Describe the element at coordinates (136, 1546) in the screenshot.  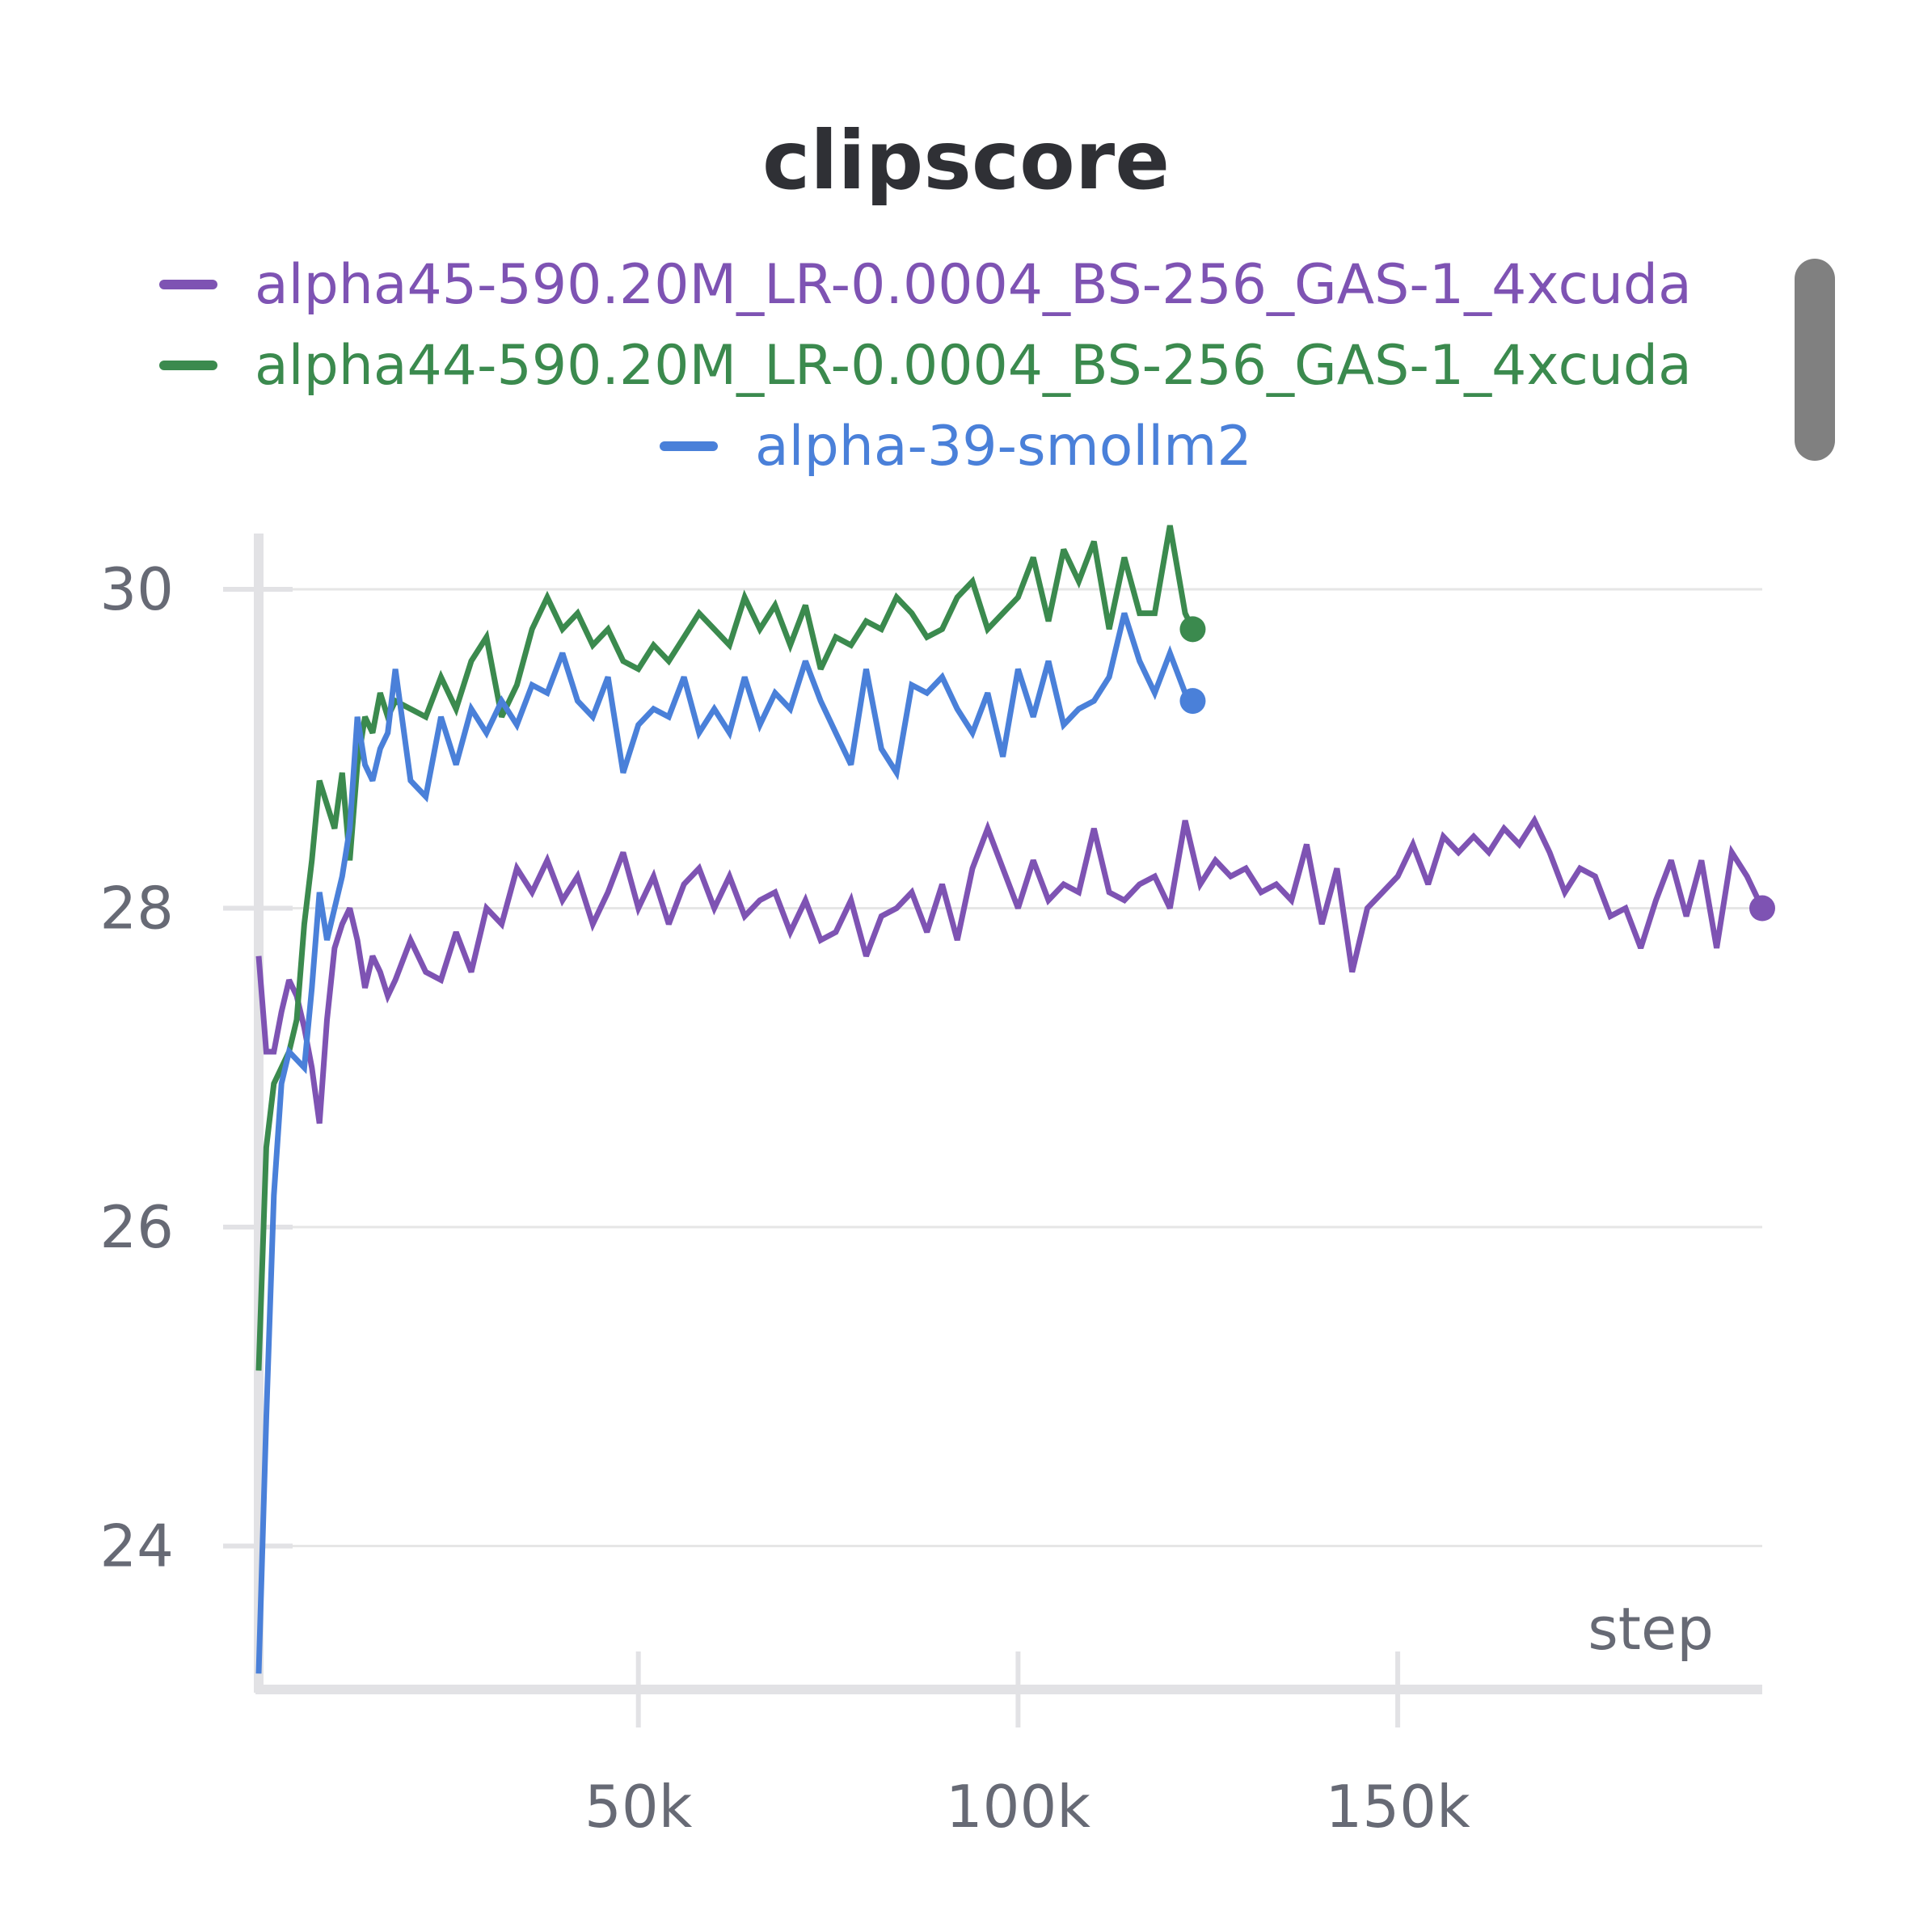
I see `y-tick-label: 24` at that location.